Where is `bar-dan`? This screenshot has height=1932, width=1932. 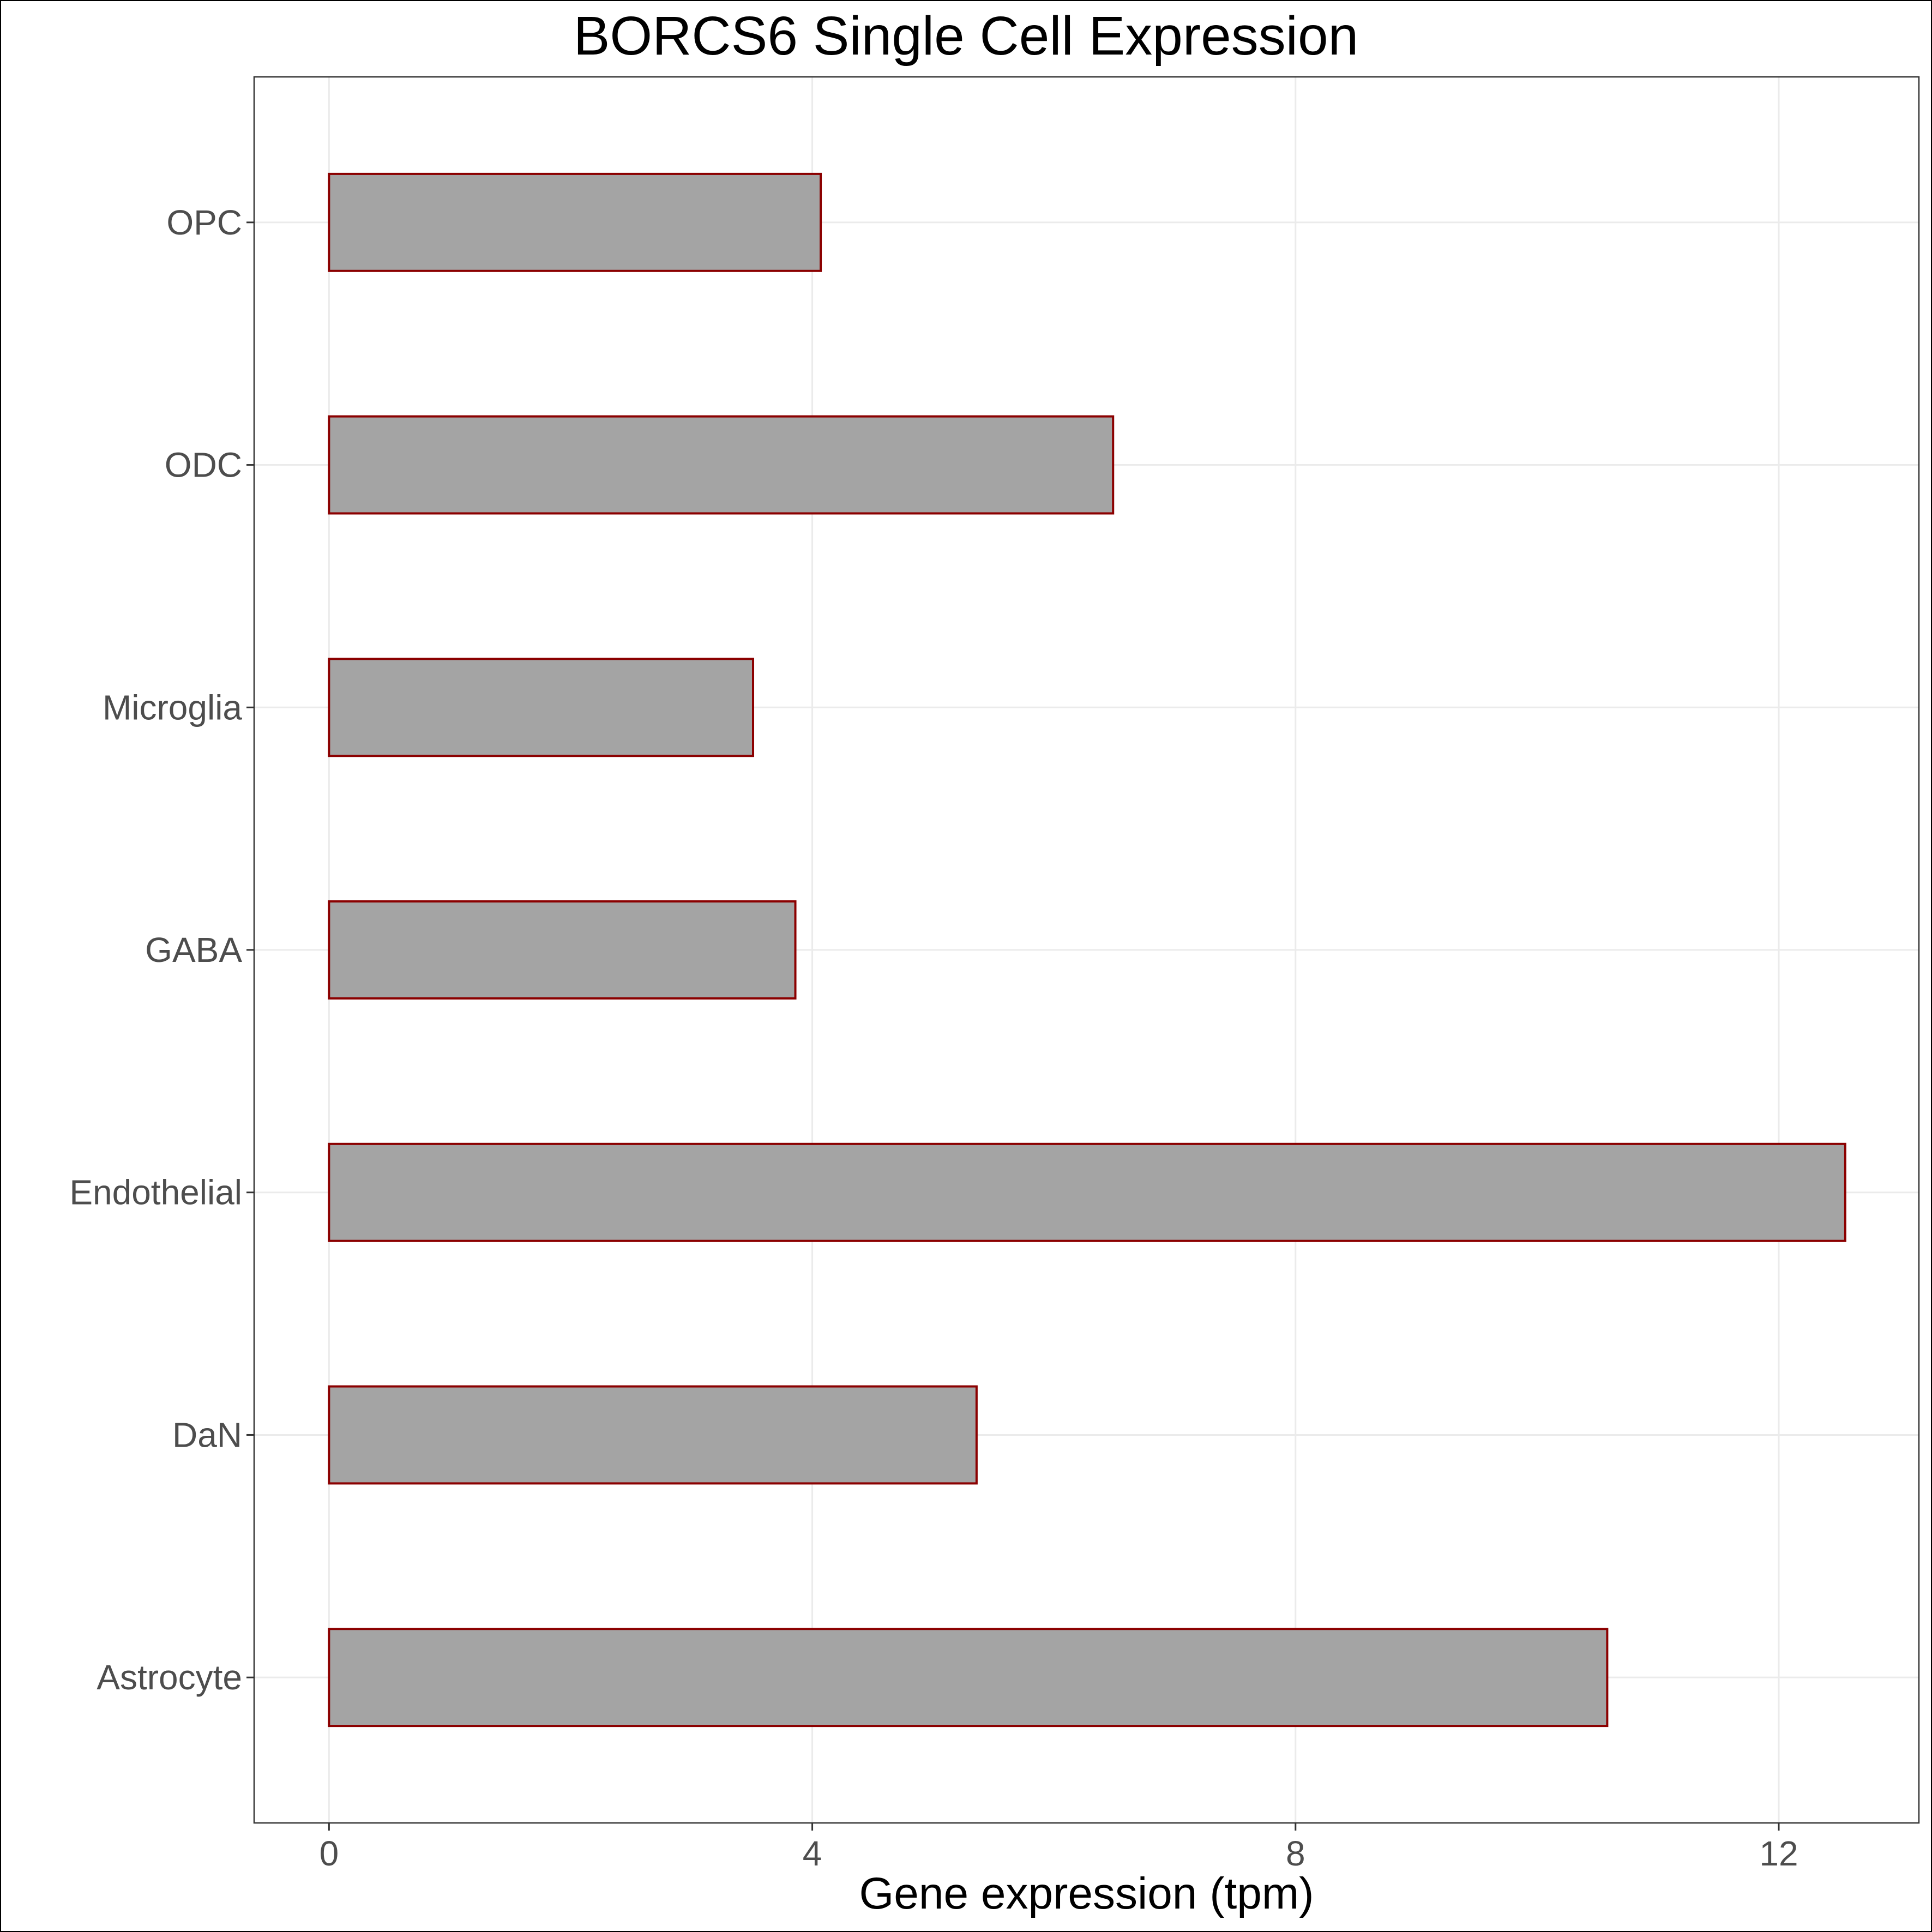 bar-dan is located at coordinates (653, 1435).